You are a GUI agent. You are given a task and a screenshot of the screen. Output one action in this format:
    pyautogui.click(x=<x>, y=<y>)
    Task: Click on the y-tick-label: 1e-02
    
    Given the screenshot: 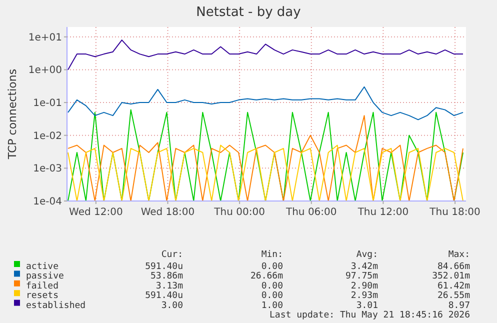 What is the action you would take?
    pyautogui.click(x=47, y=136)
    